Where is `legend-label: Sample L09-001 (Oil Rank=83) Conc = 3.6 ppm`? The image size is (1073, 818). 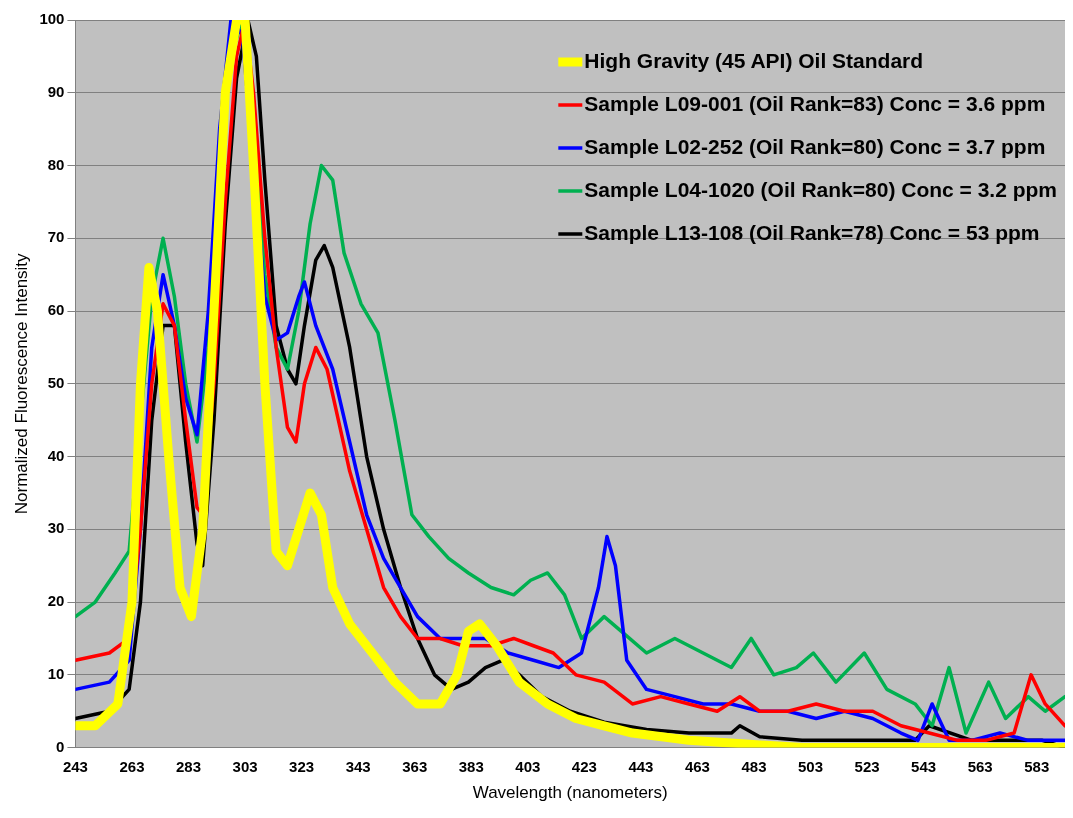
legend-label: Sample L09-001 (Oil Rank=83) Conc = 3.6 ppm is located at coordinates (815, 103).